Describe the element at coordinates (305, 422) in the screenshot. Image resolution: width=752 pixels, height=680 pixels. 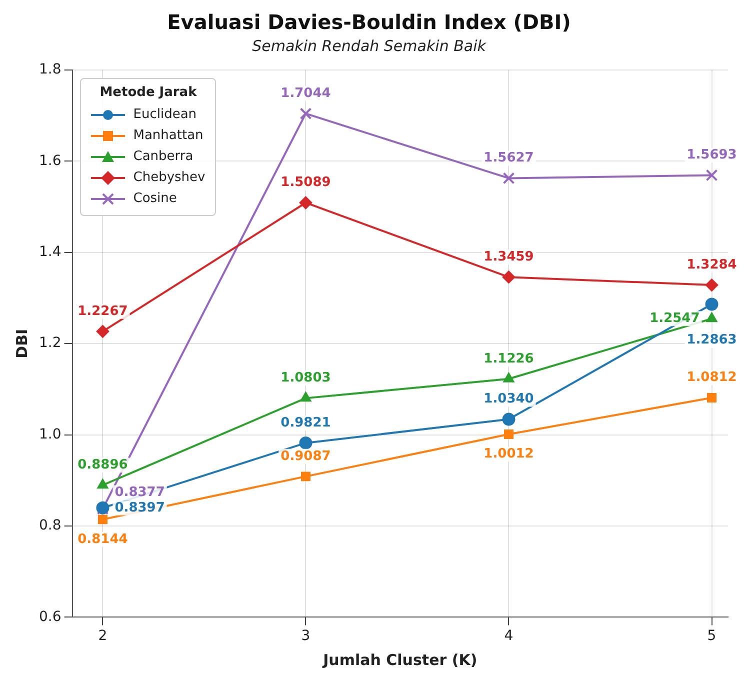
I see `data-label: 0.9821` at that location.